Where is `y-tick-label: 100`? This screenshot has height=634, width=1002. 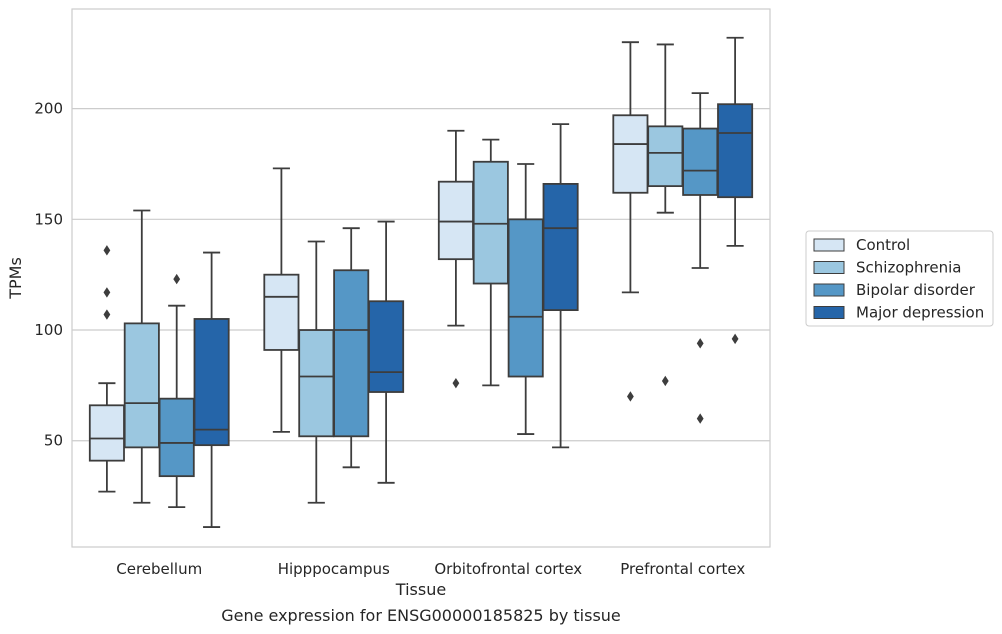
y-tick-label: 100 is located at coordinates (48, 330).